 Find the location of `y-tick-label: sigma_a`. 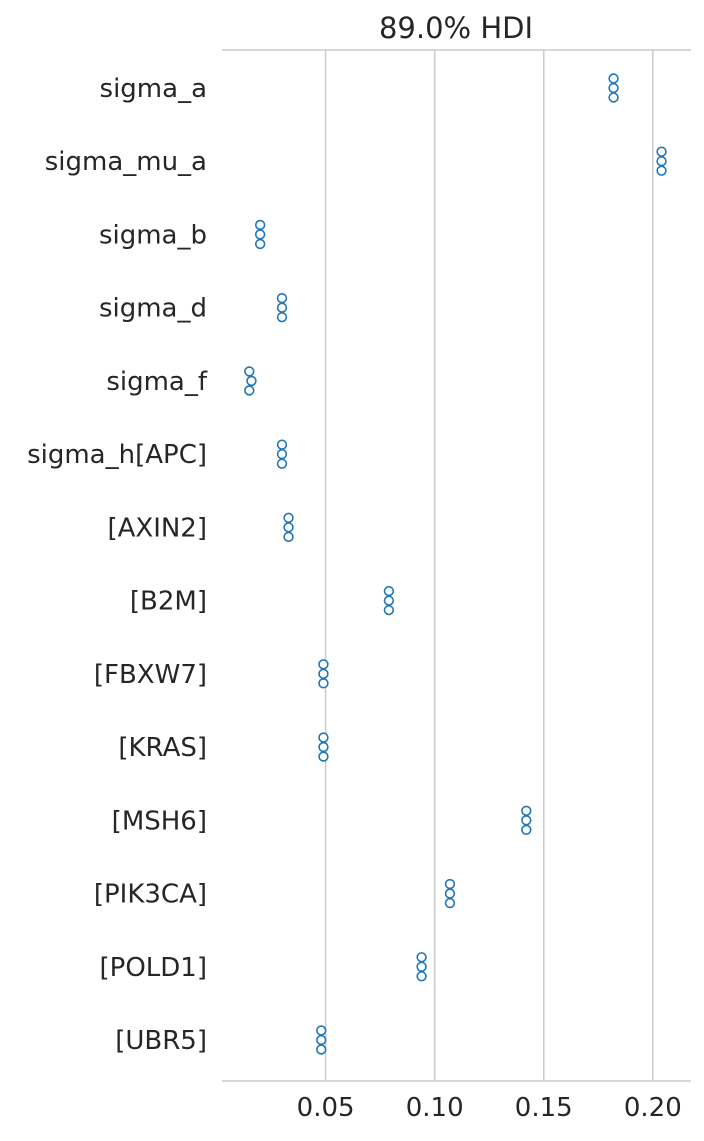

y-tick-label: sigma_a is located at coordinates (153, 89).